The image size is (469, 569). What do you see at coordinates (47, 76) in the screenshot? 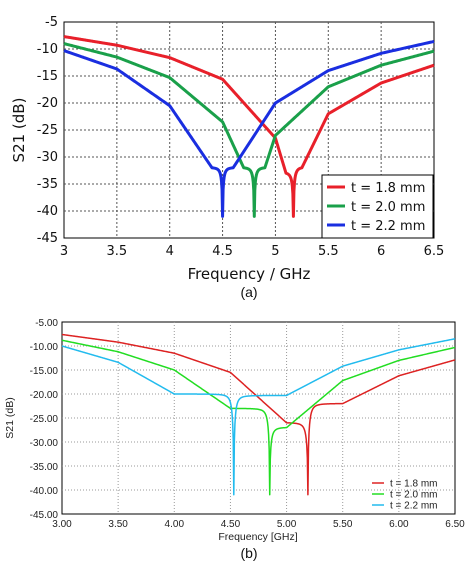
I see `y-tick-label: -15` at bounding box center [47, 76].